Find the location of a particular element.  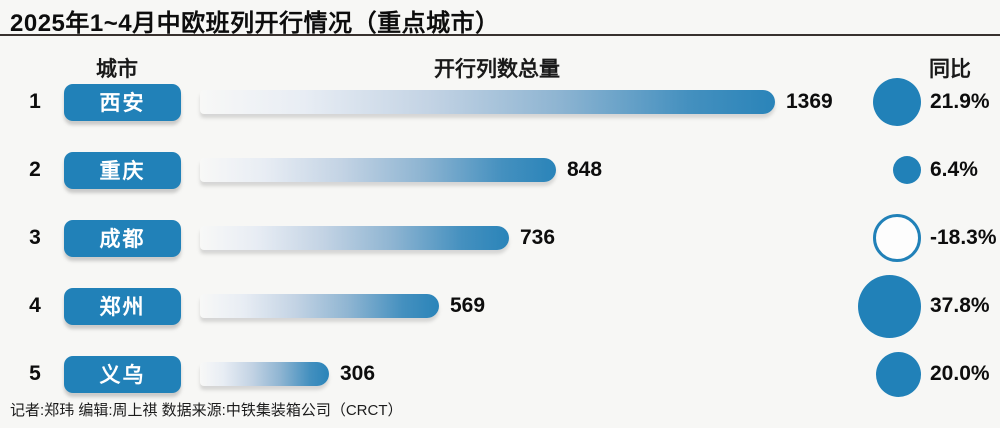

rank-label: 5 is located at coordinates (35, 373).